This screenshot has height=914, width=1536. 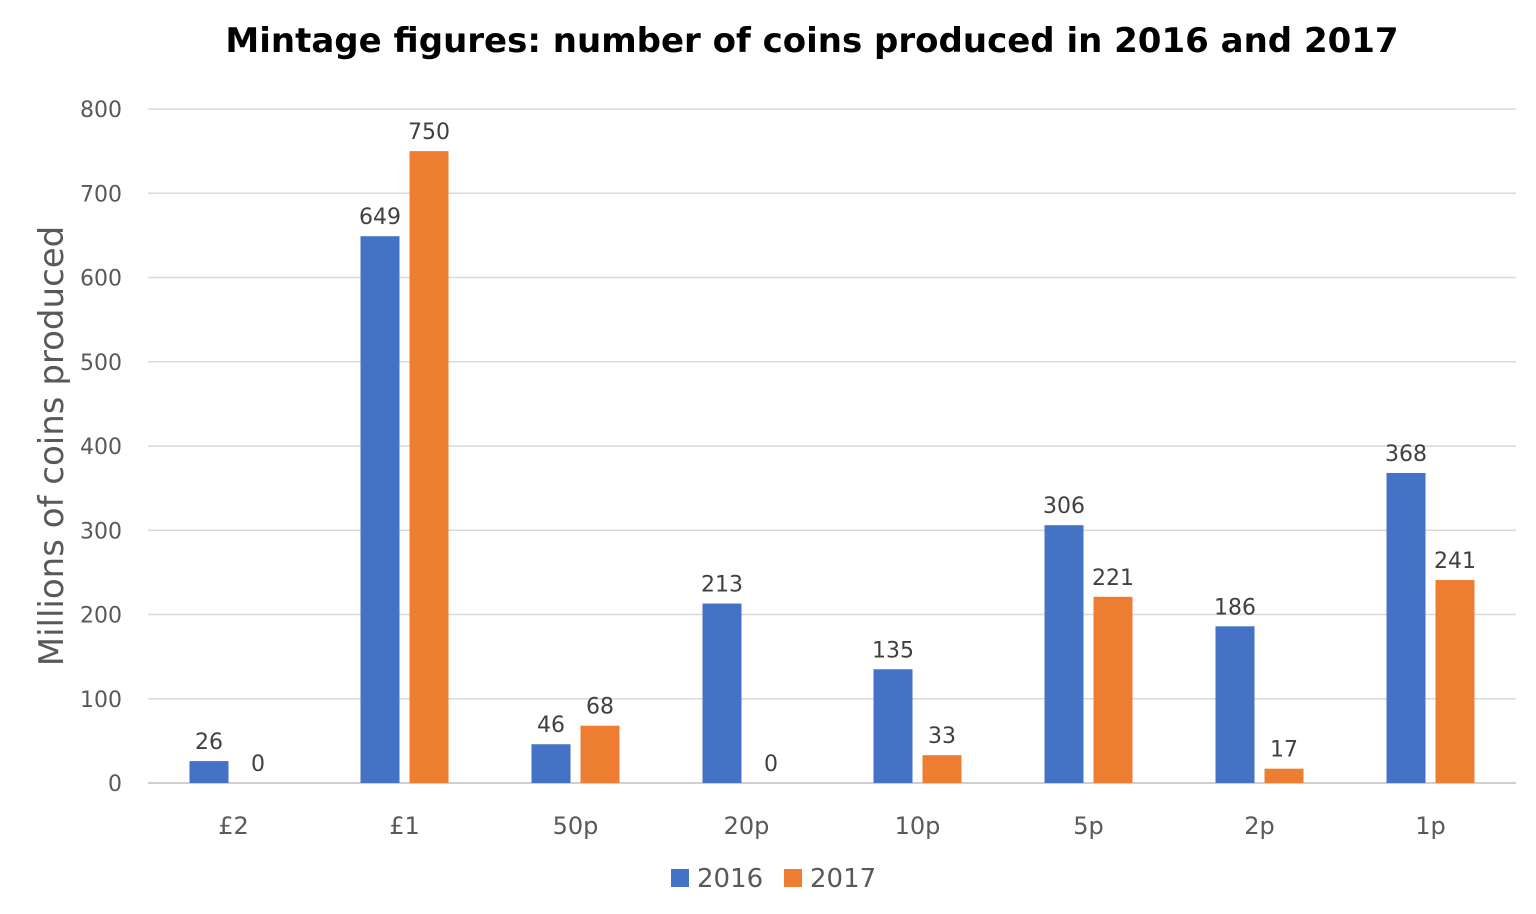 I want to click on bar-2016-2p, so click(x=1235, y=704).